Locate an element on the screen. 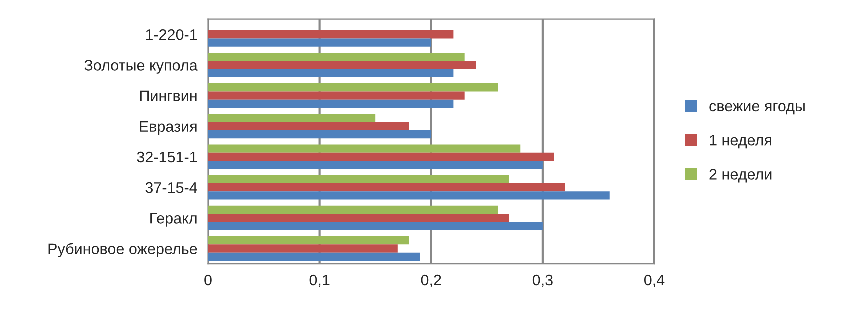 The width and height of the screenshot is (850, 322). x-tick-label: 0,3 is located at coordinates (542, 281).